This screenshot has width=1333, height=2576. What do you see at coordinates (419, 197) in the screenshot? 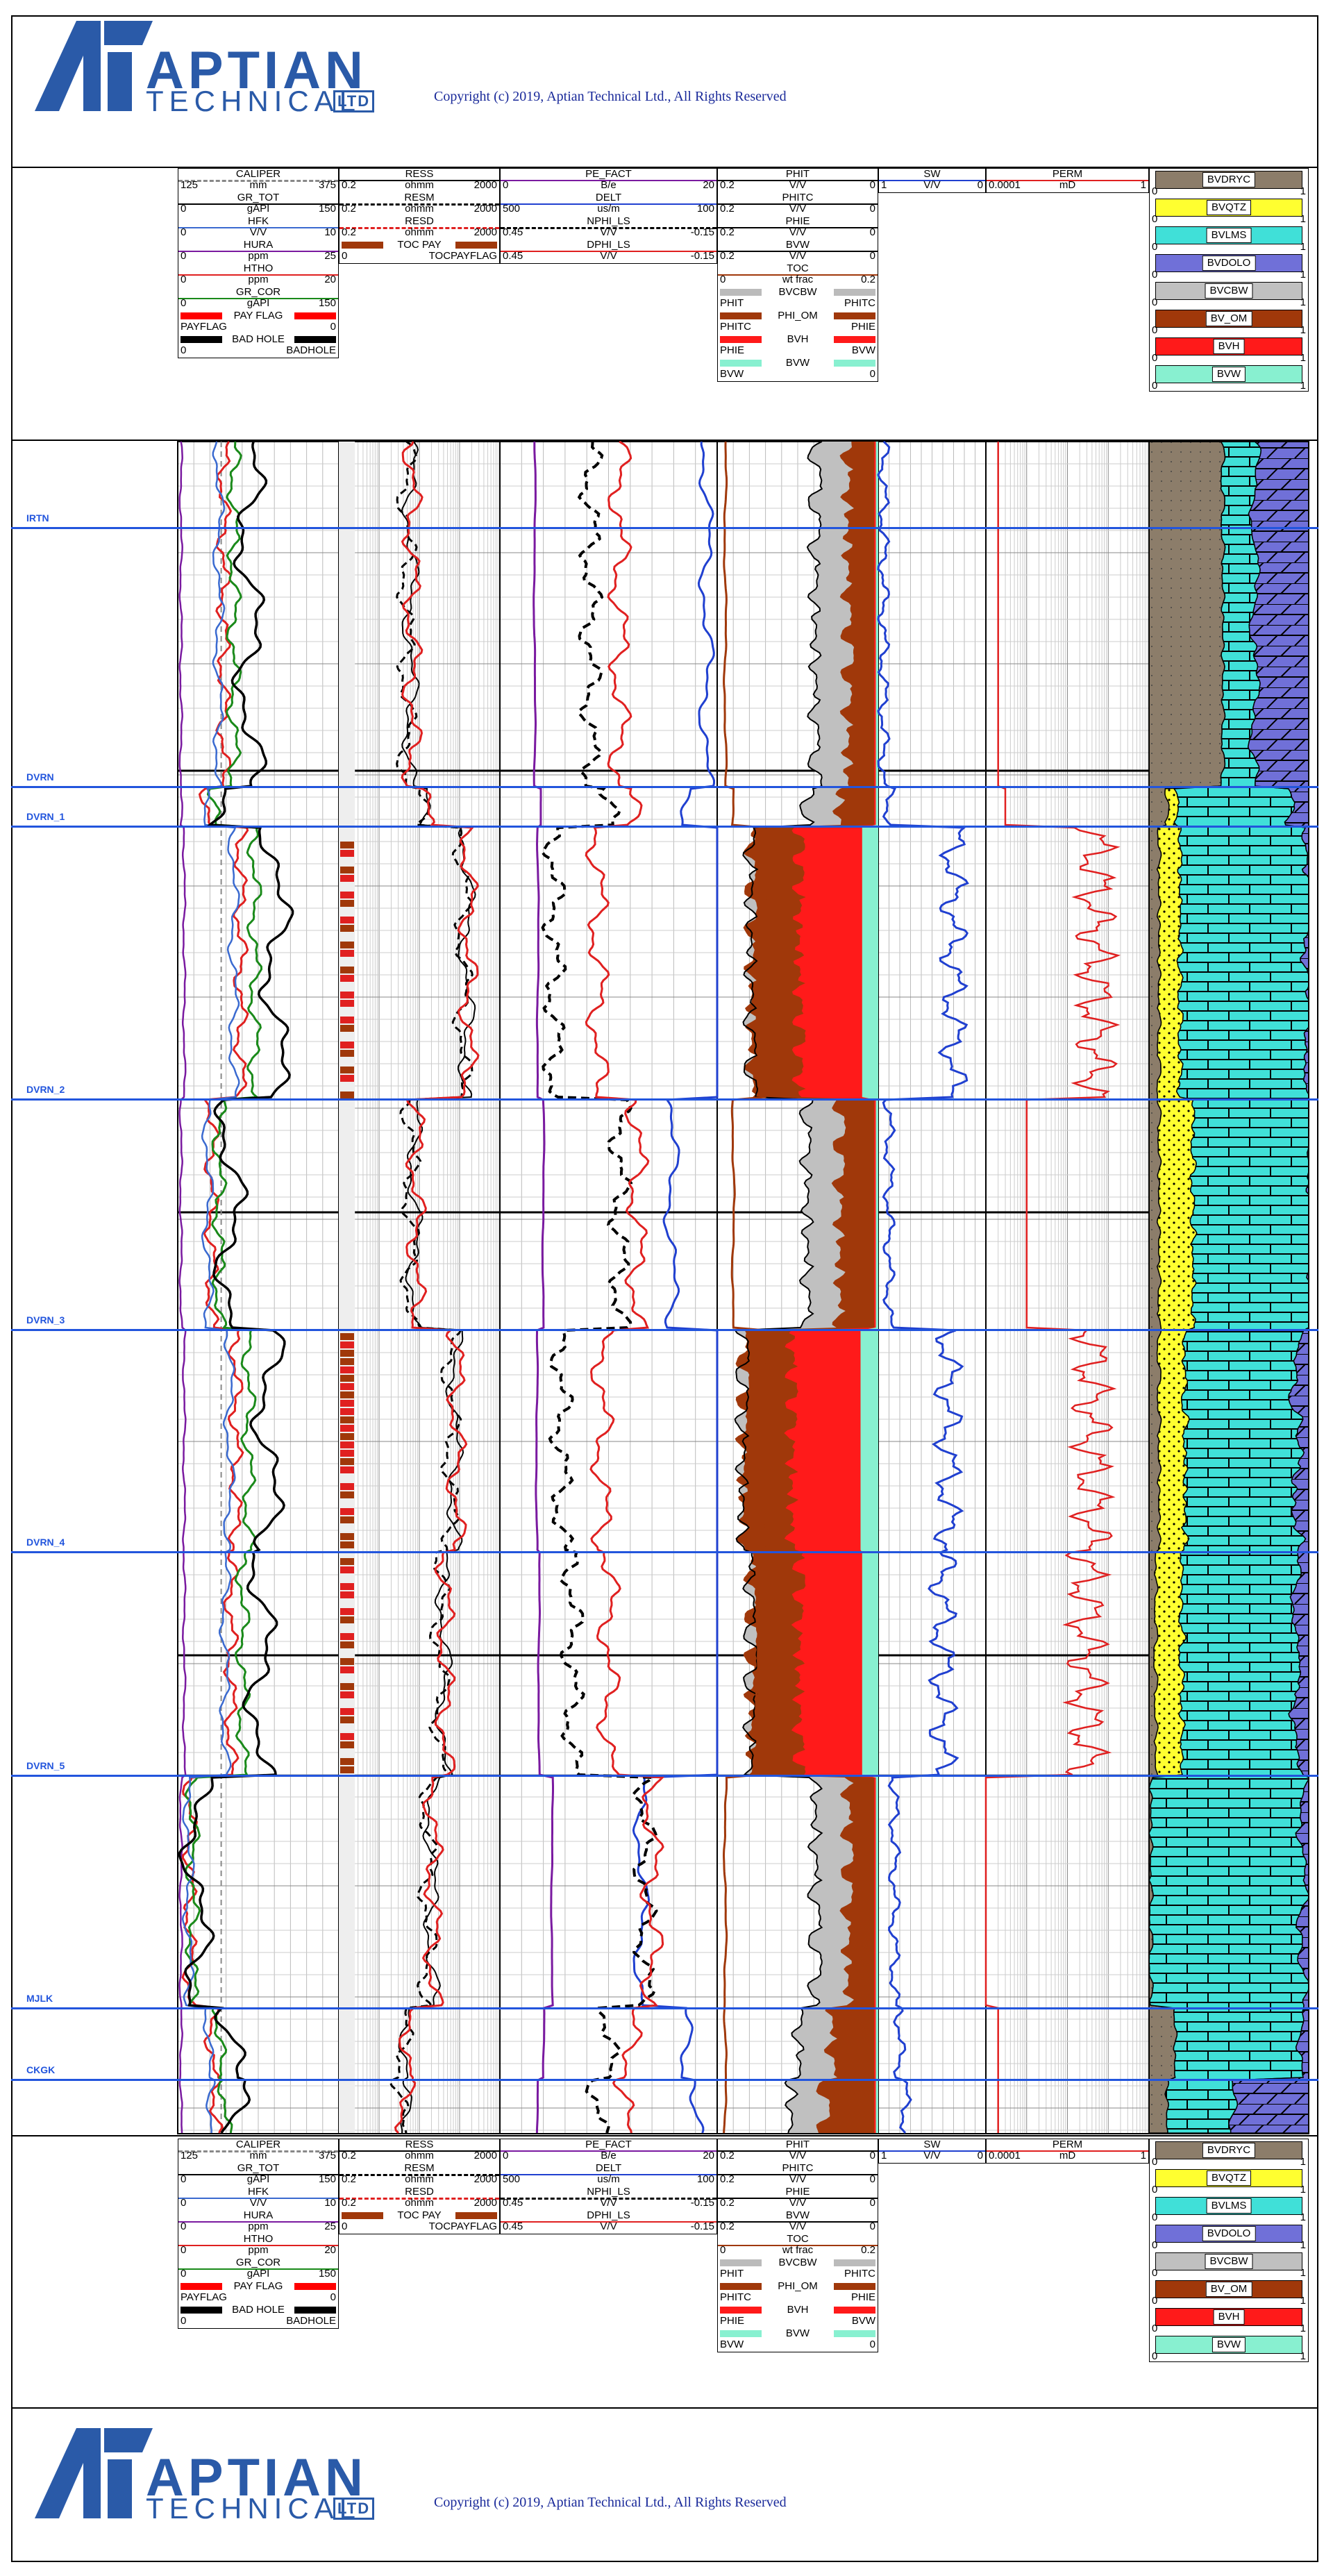
I see `curve-name: RESM` at bounding box center [419, 197].